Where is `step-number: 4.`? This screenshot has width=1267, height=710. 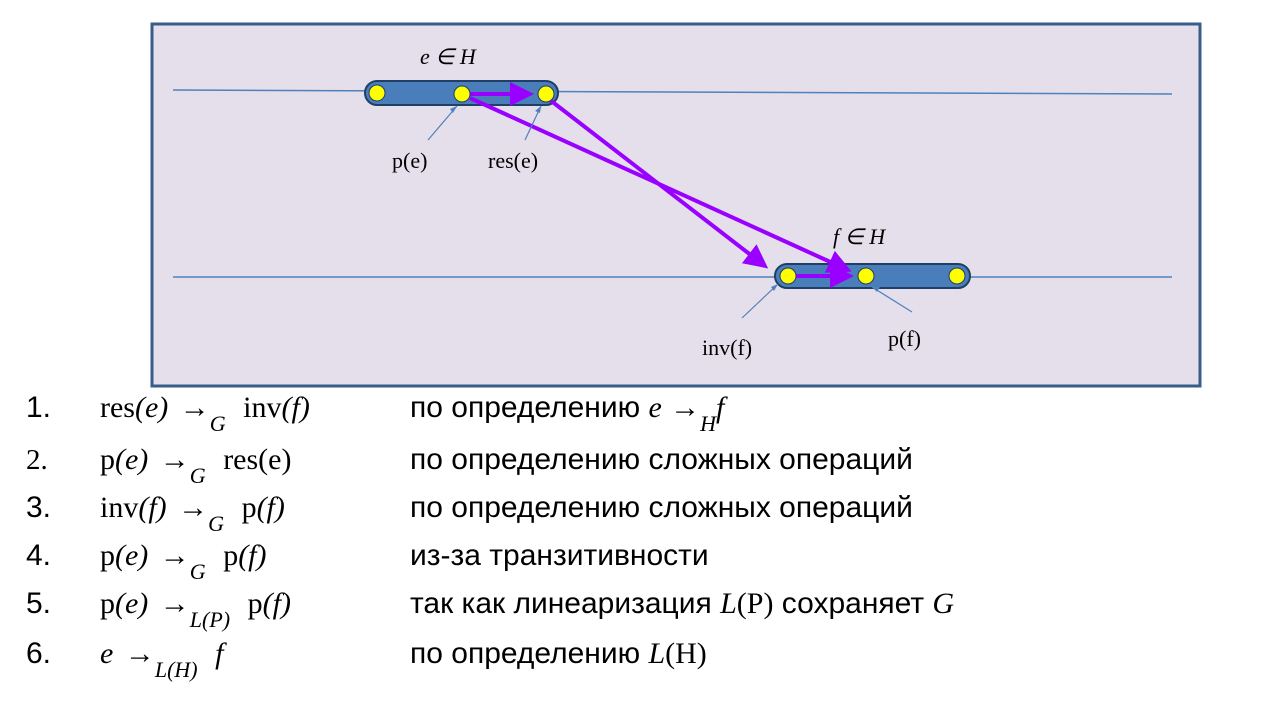
step-number: 4. is located at coordinates (39, 555).